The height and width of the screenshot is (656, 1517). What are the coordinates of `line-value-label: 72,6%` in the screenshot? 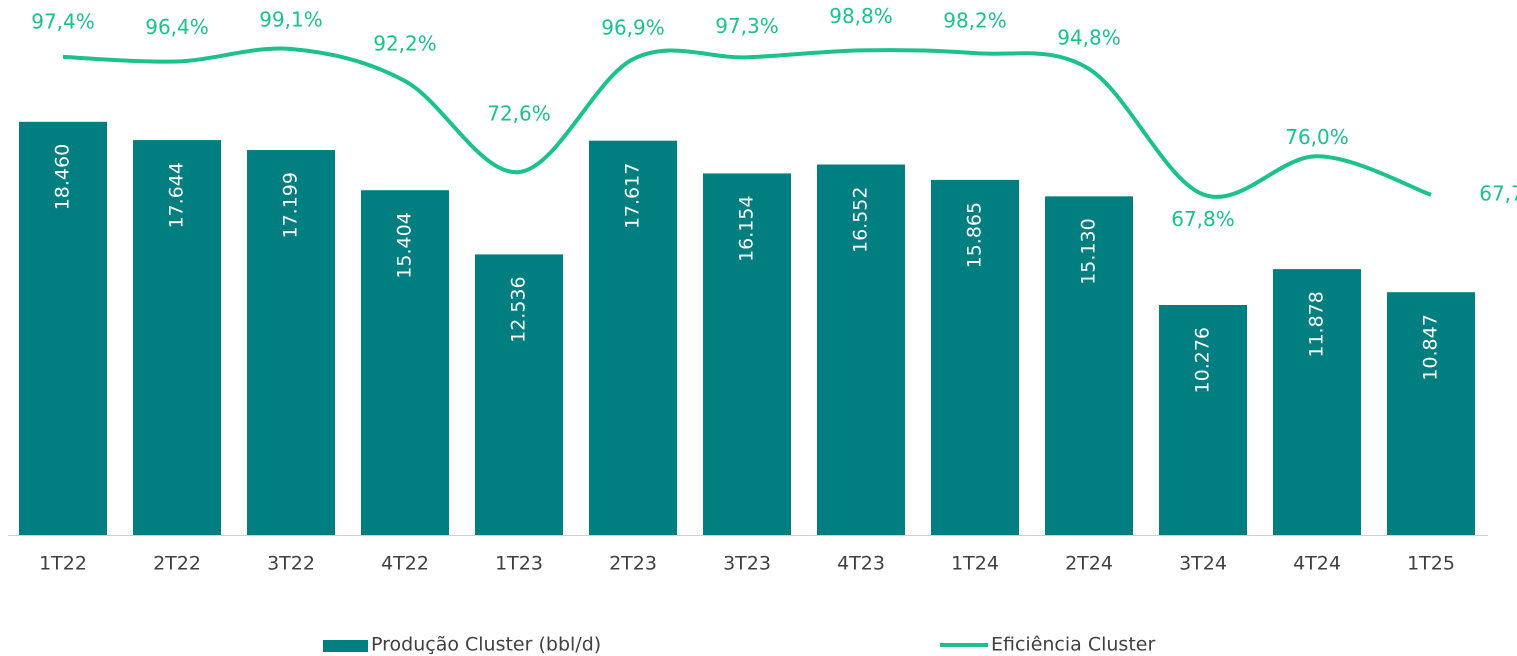 It's located at (519, 114).